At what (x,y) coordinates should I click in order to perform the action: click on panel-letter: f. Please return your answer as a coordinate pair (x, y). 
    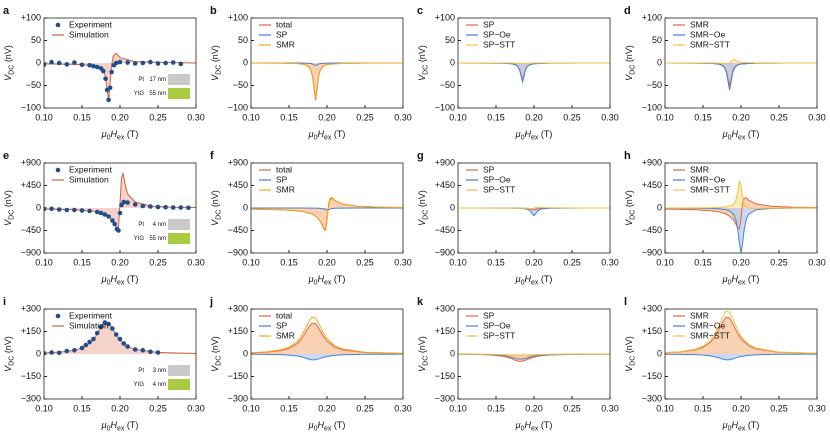
    Looking at the image, I should click on (212, 156).